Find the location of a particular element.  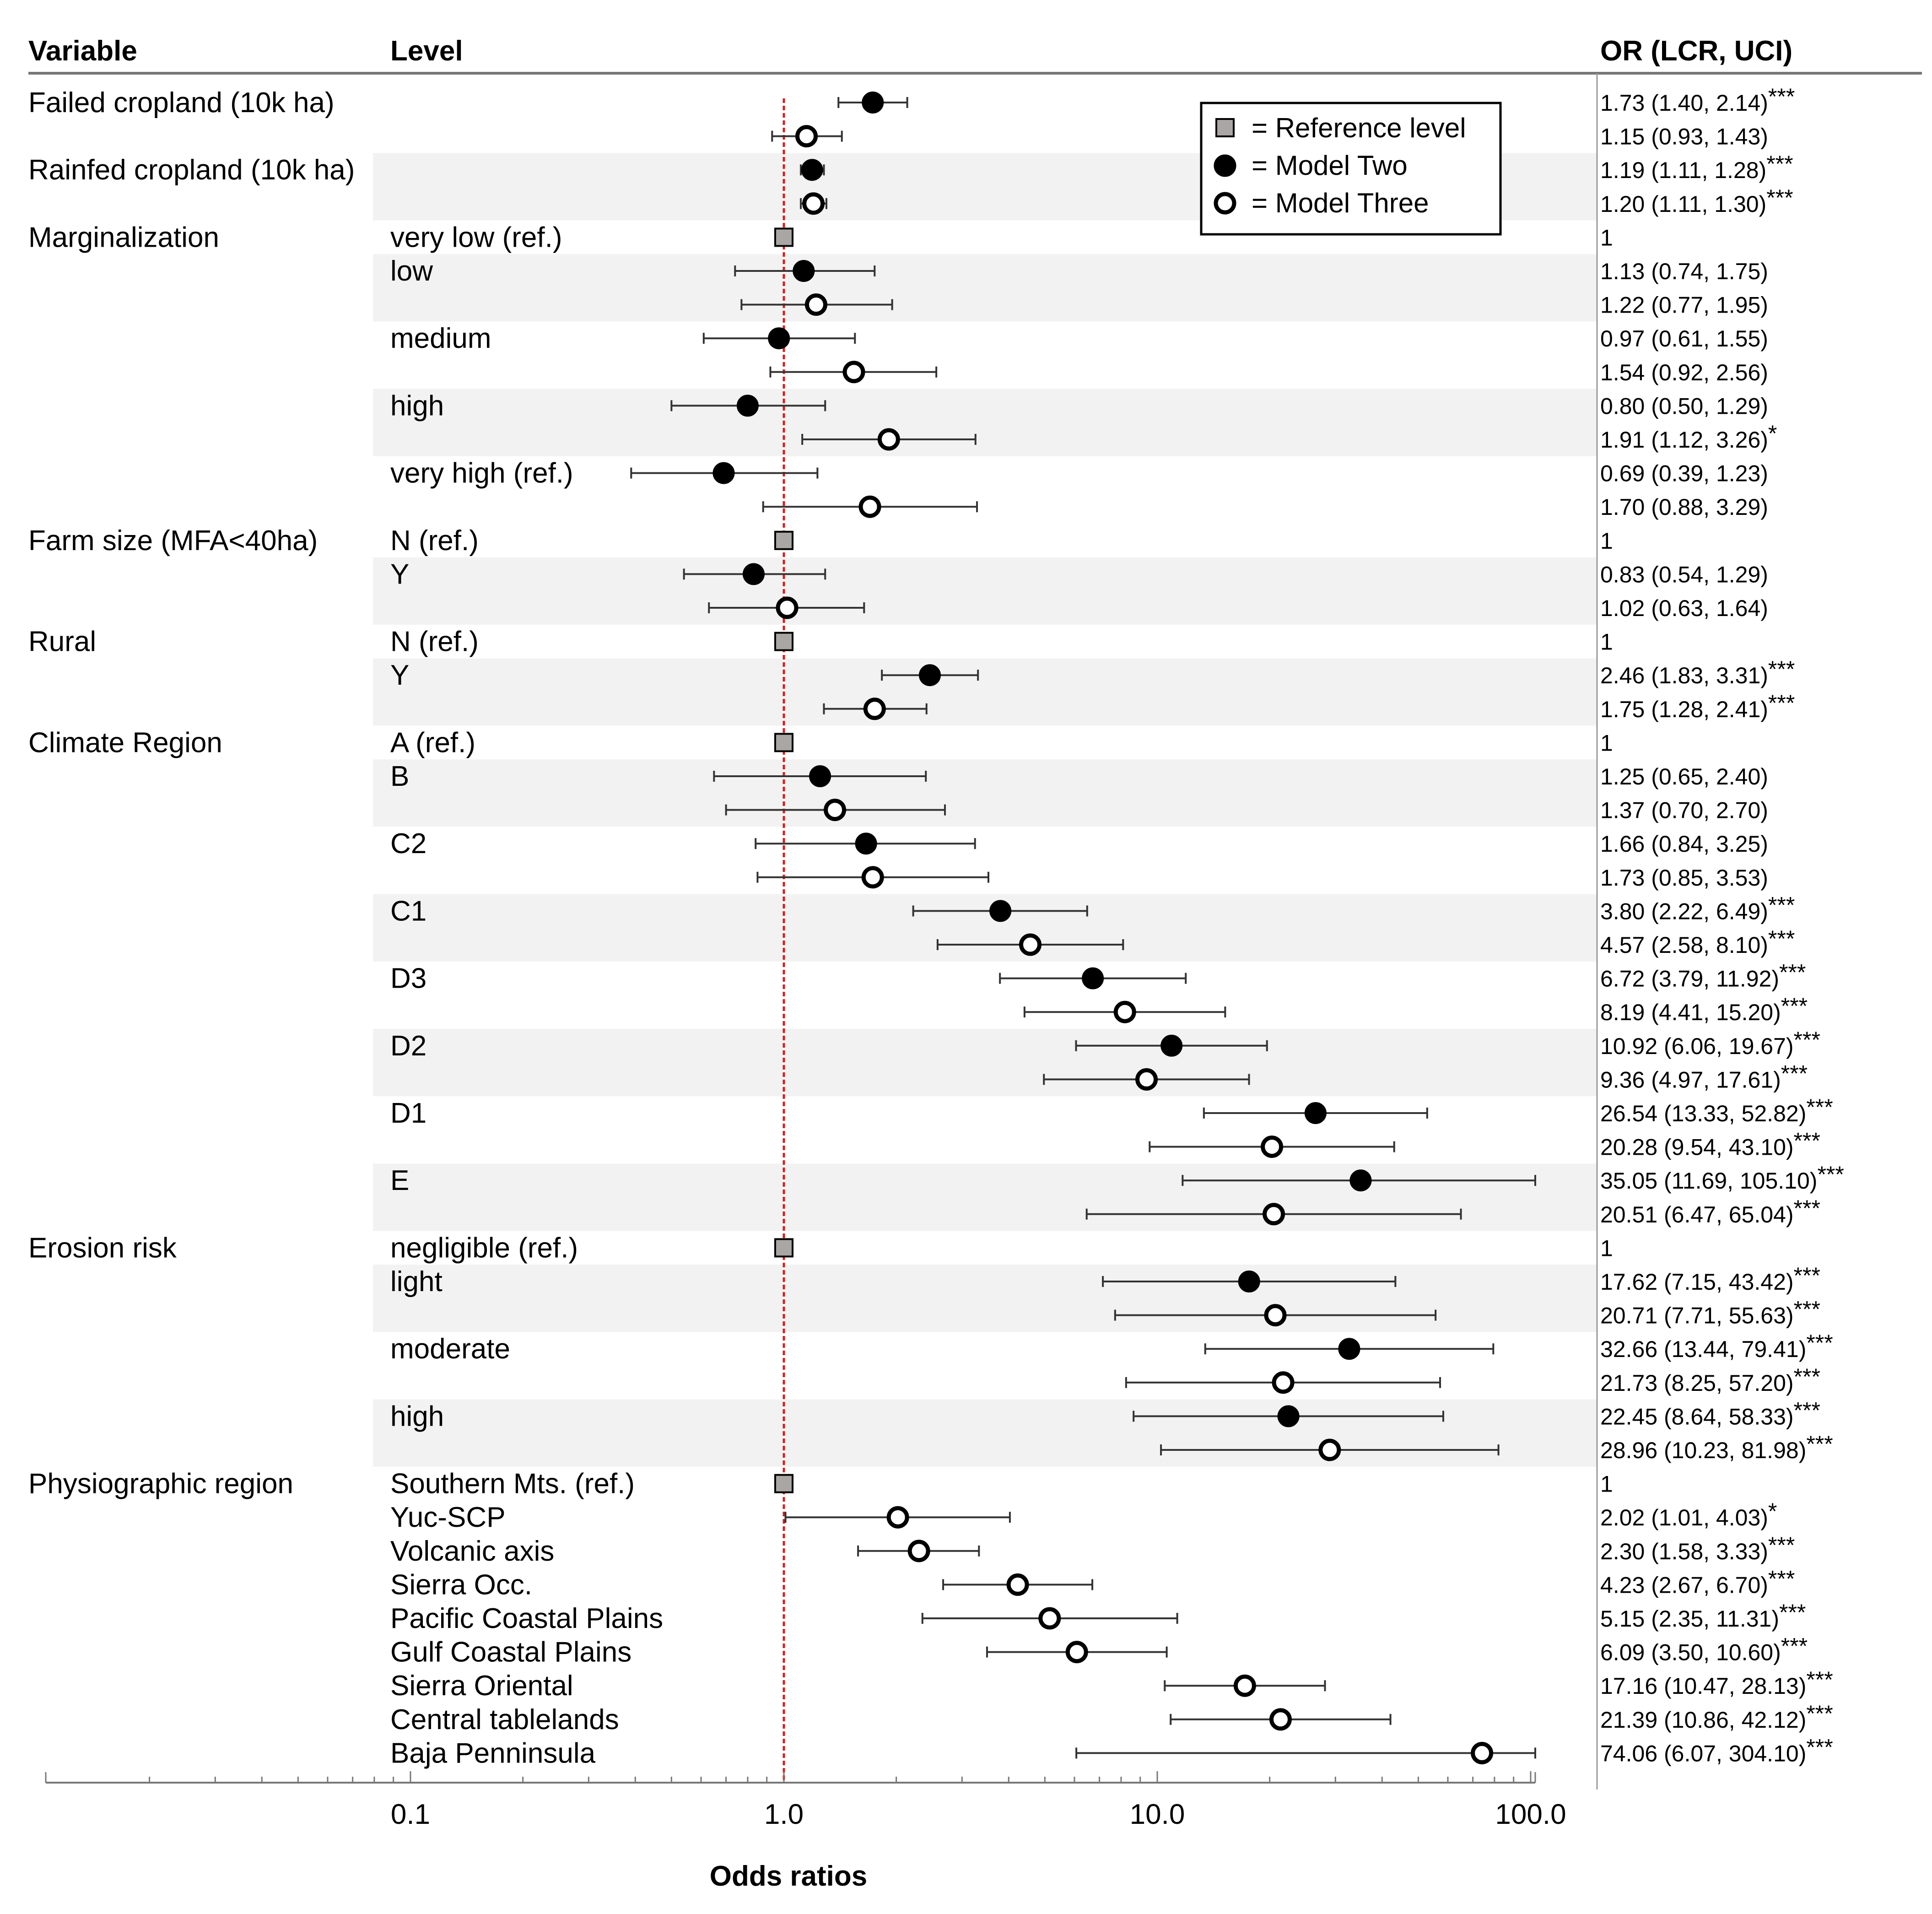

level-label: A (ref.) is located at coordinates (432, 743).